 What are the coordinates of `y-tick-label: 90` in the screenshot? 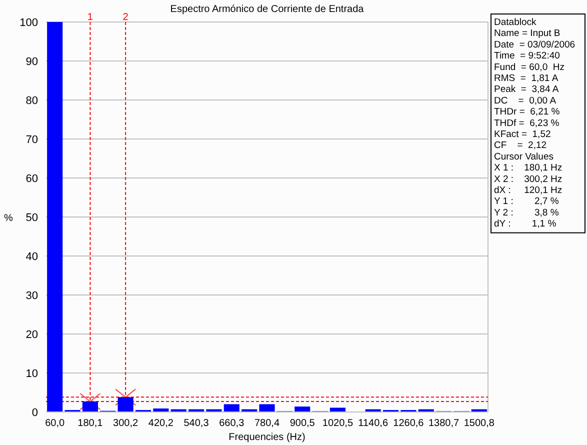 It's located at (32, 62).